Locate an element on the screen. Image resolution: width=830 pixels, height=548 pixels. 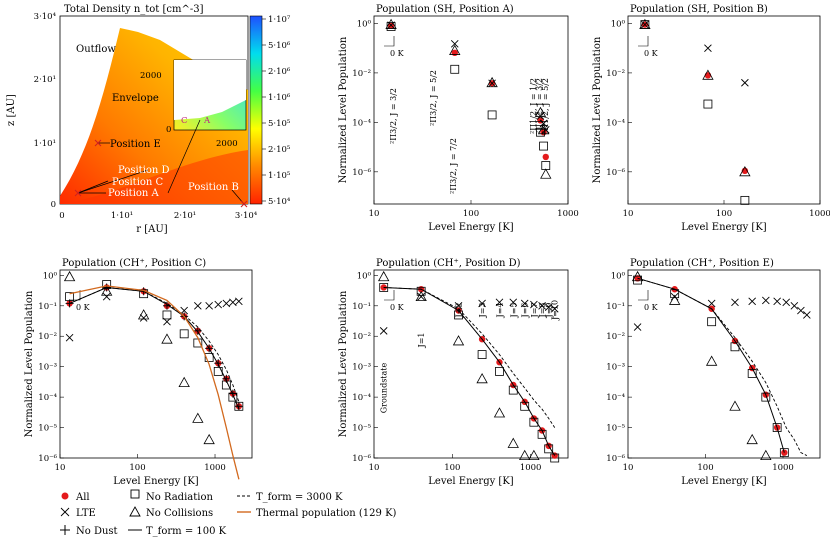
legend-thermal: Thermal population (129 K) is located at coordinates (326, 513).